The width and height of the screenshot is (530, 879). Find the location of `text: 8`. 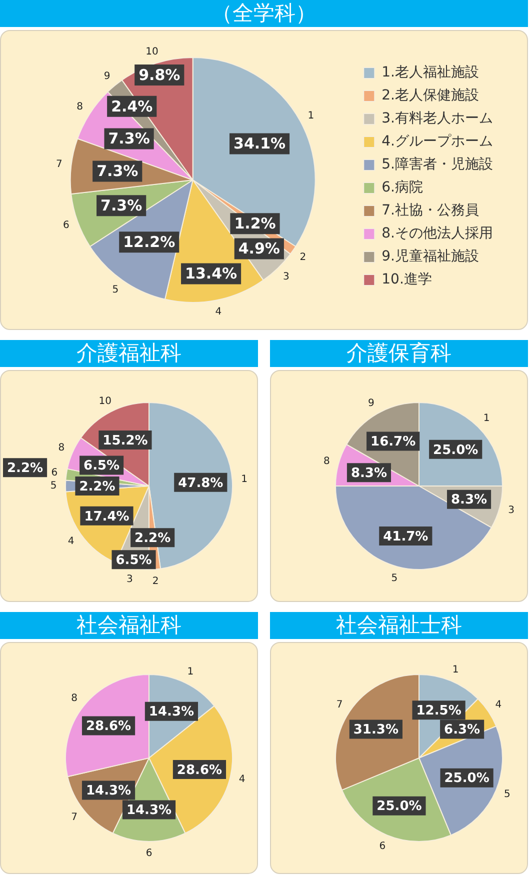

text: 8 is located at coordinates (80, 107).